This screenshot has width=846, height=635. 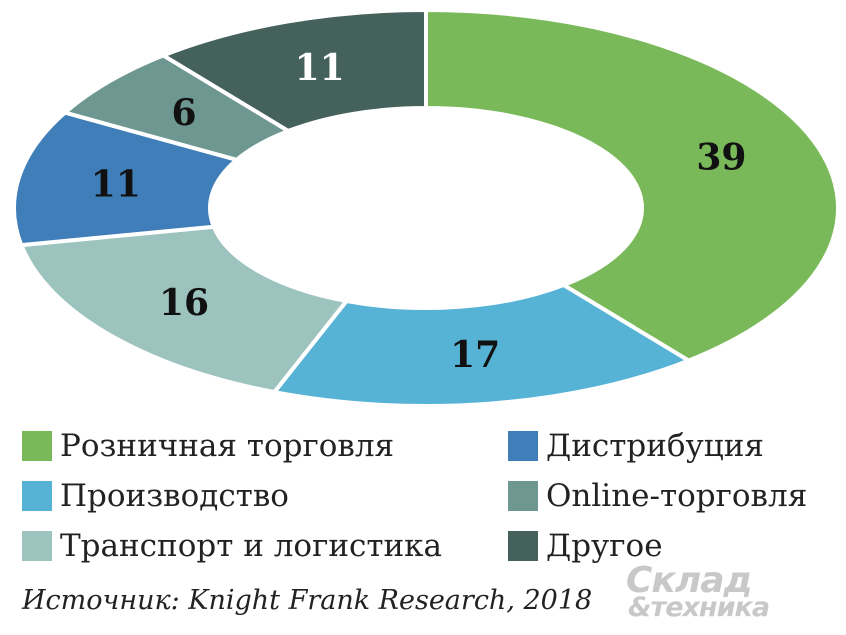 I want to click on source-note: Источник: Knight Frank Research, 2018, so click(x=307, y=600).